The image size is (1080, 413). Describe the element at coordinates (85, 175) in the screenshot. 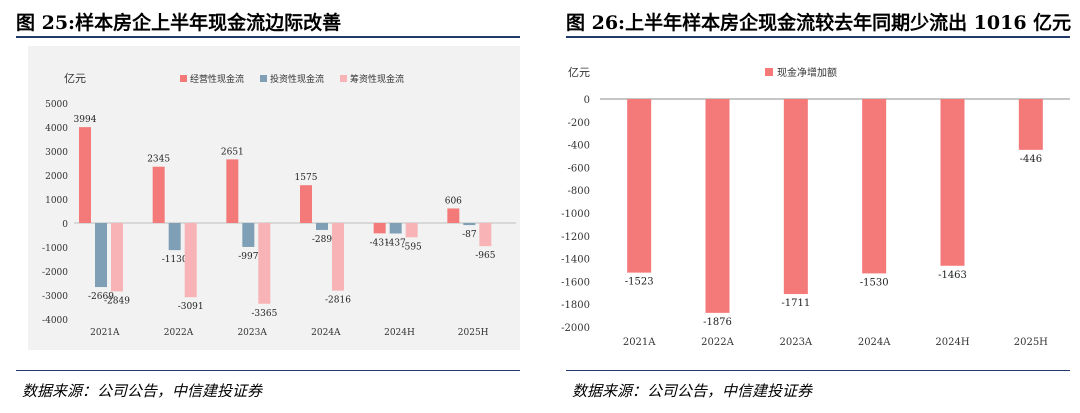

I see `bar-0-2021A` at that location.